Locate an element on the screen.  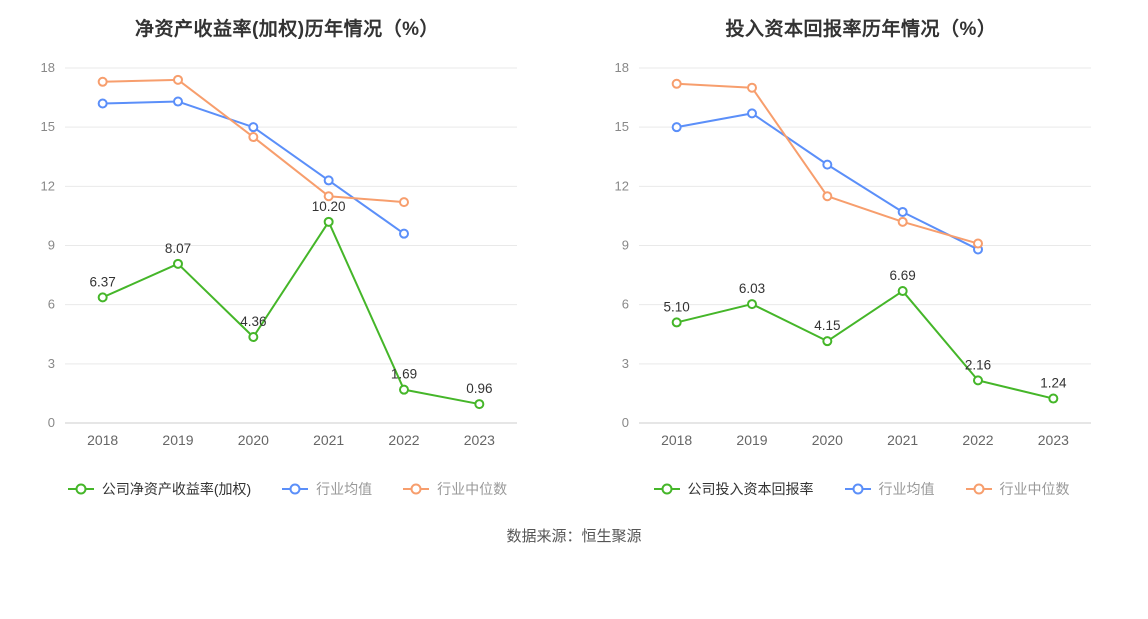
svg-text: 6.03 is located at coordinates (752, 288).